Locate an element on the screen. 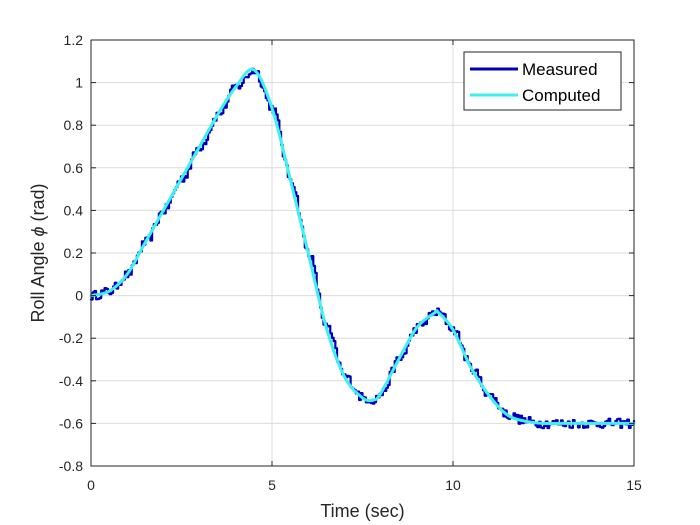 This screenshot has width=700, height=525. y-axis-label-symbol: ϕ is located at coordinates (38, 231).